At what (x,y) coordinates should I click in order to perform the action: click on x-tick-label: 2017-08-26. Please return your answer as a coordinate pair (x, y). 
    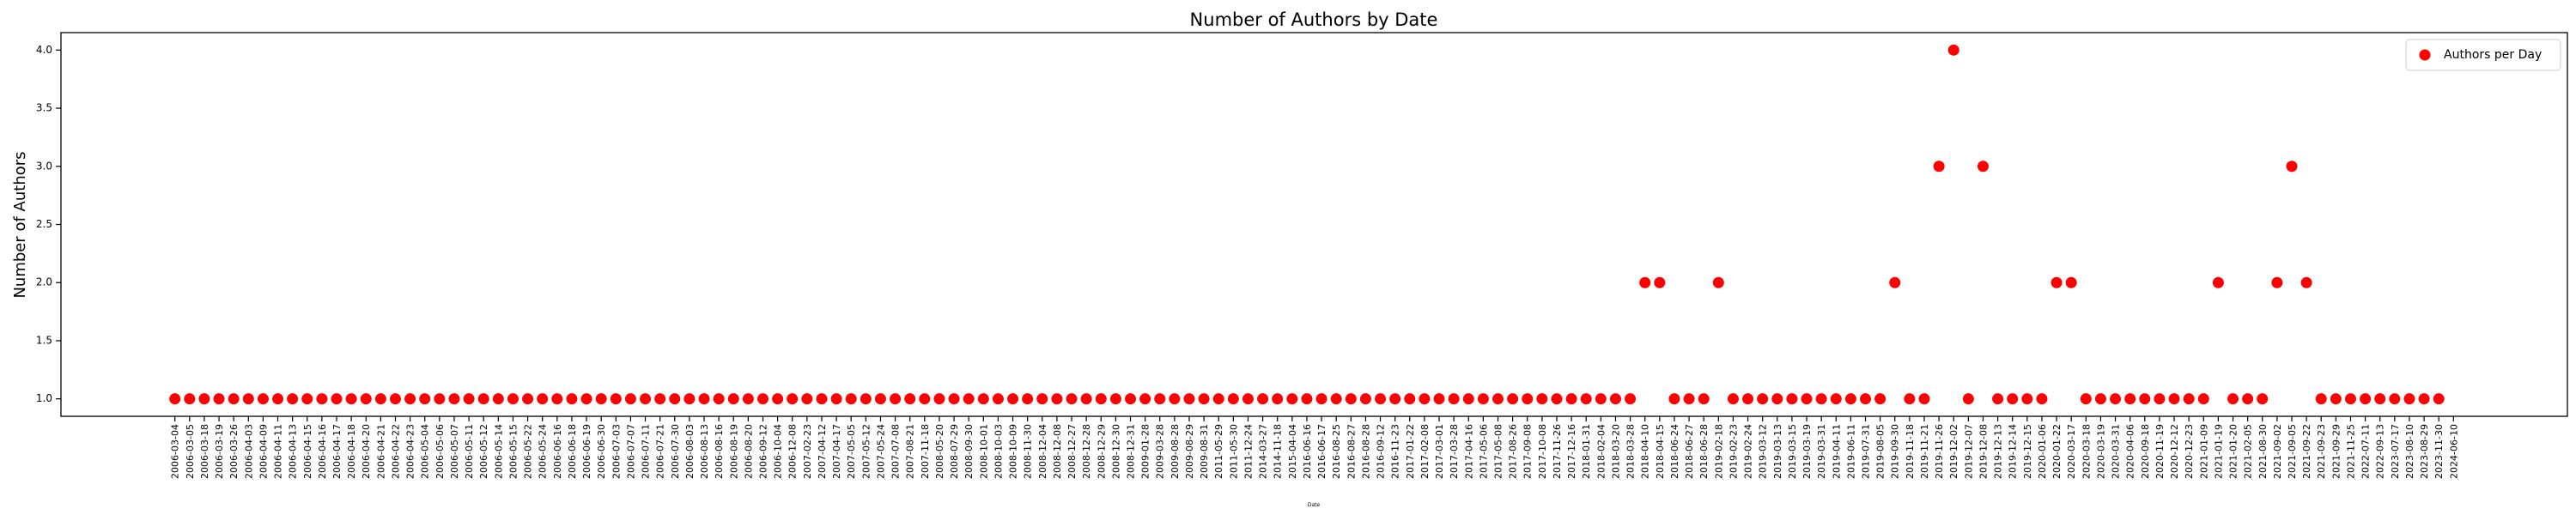
    Looking at the image, I should click on (1513, 451).